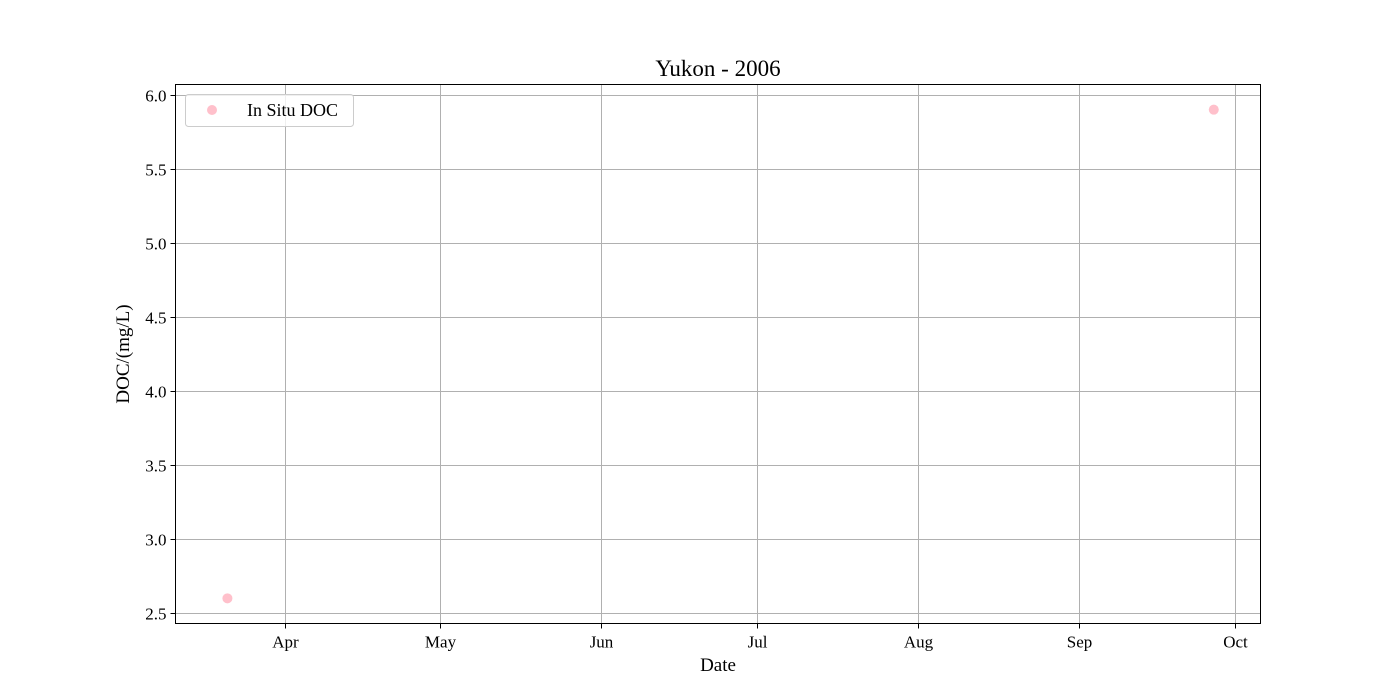 The image size is (1400, 700). I want to click on x-tick-label: Apr, so click(285, 642).